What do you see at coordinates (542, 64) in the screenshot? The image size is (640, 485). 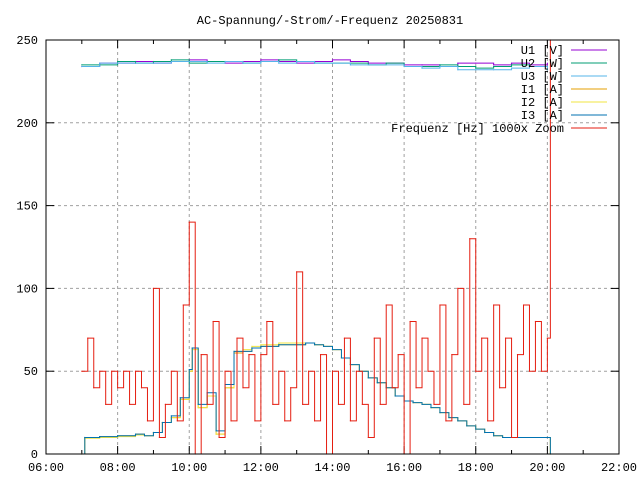 I see `legend-label: U2 [W]` at bounding box center [542, 64].